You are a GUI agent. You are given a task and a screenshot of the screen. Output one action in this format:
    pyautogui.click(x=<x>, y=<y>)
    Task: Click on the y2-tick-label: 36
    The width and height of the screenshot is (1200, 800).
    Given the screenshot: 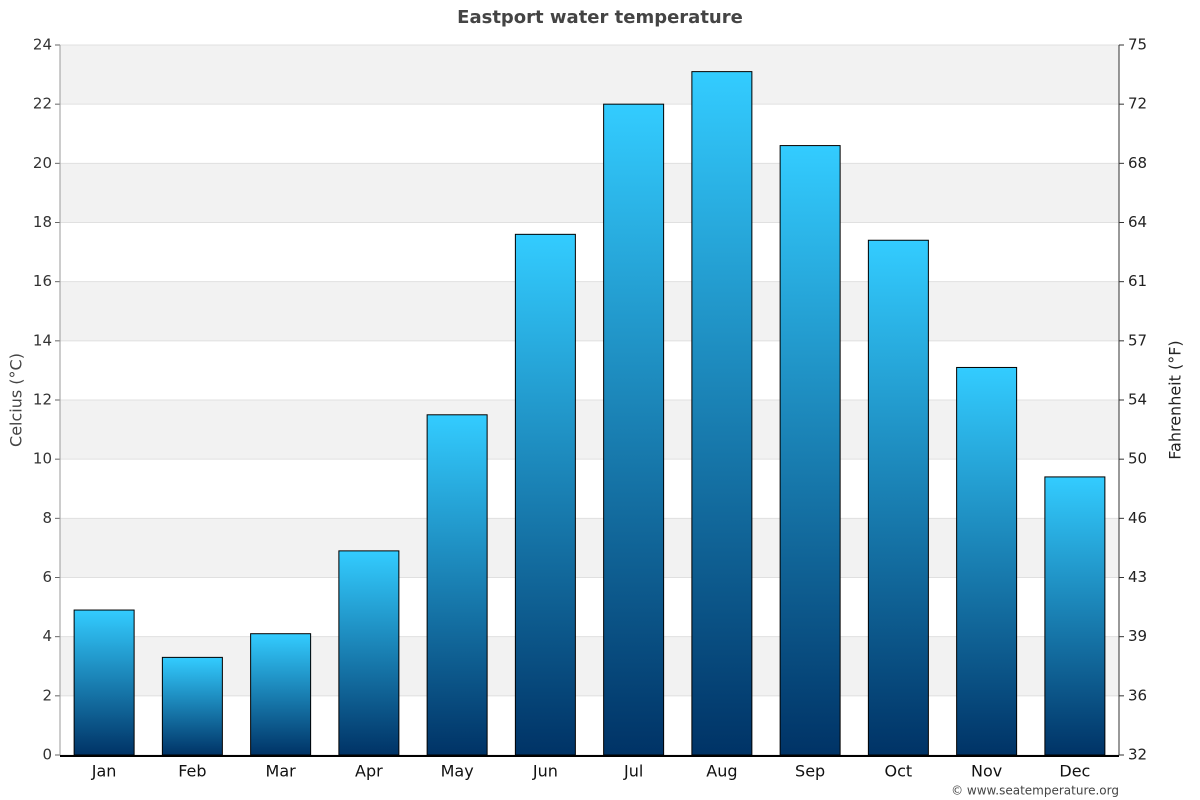 What is the action you would take?
    pyautogui.click(x=1137, y=695)
    